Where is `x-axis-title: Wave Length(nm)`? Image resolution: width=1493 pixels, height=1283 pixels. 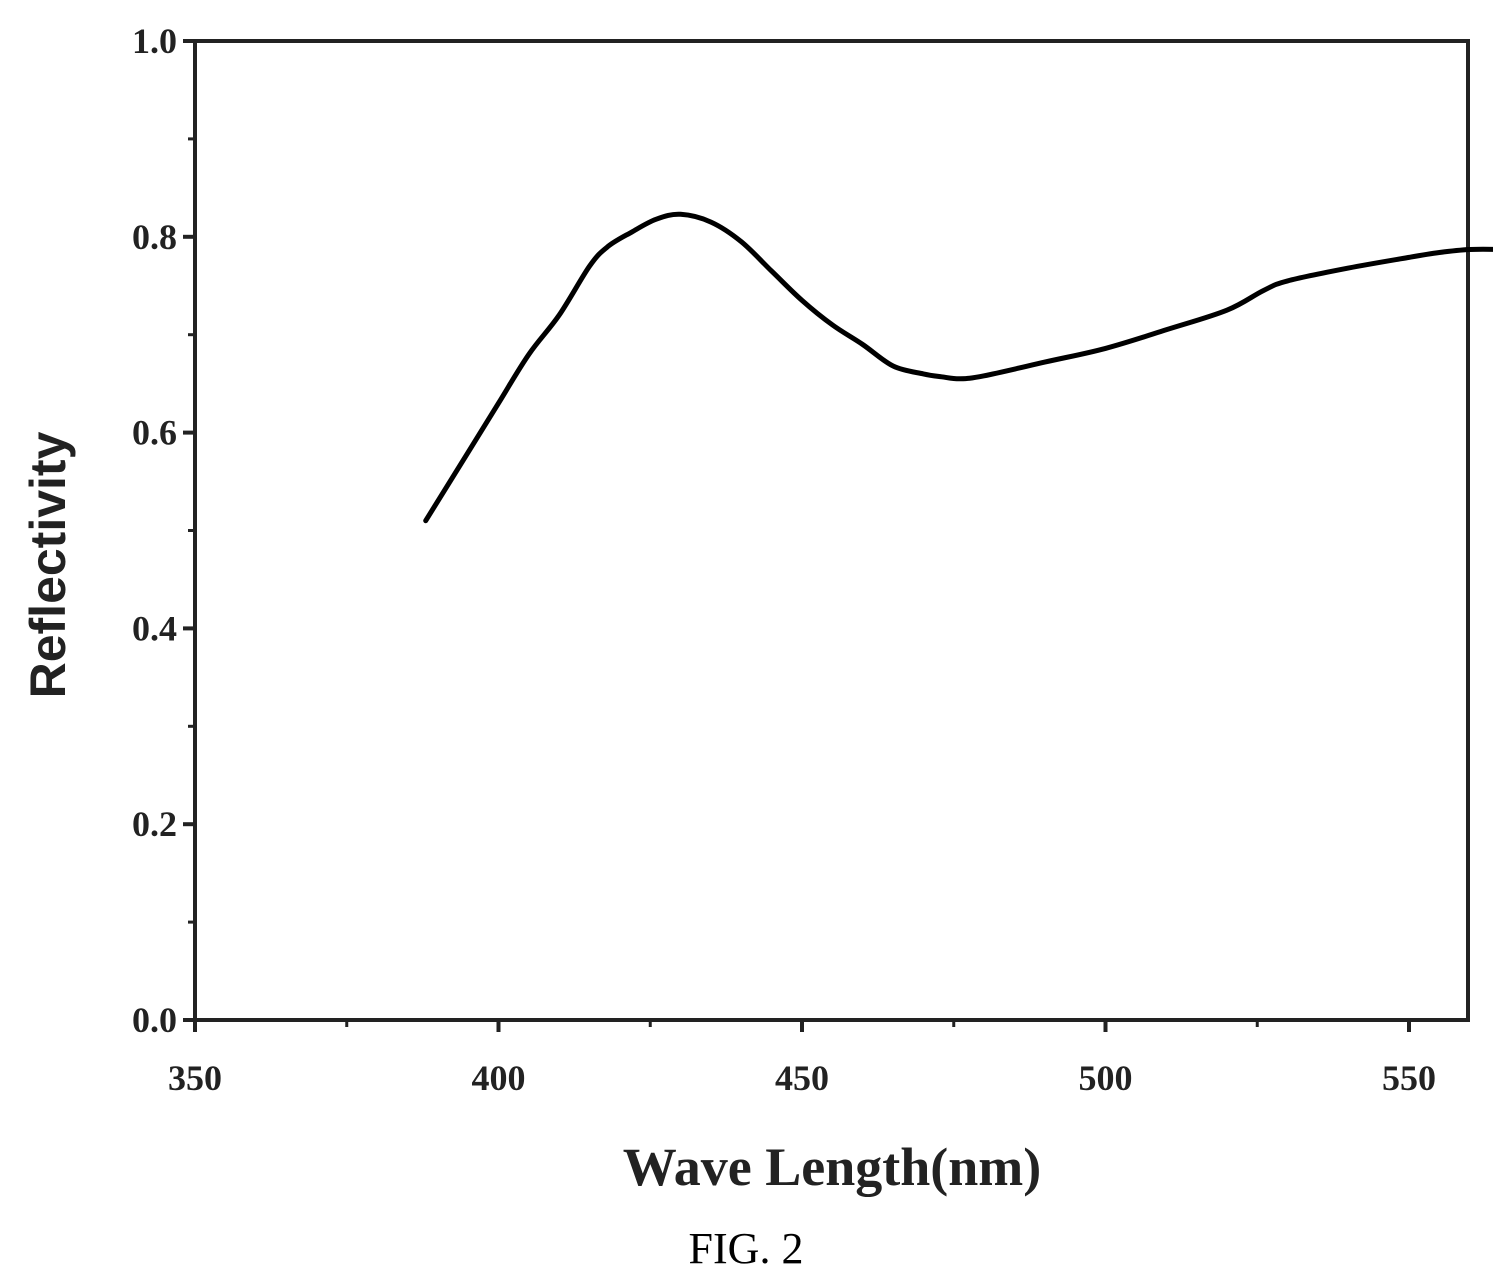 x-axis-title: Wave Length(nm) is located at coordinates (832, 1167).